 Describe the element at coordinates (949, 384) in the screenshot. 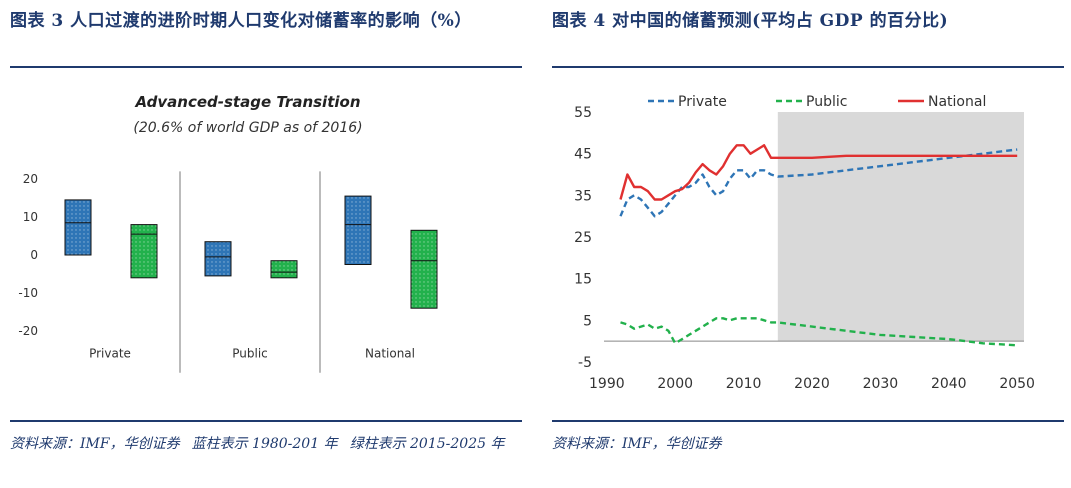

I see `x-tick-label: 2040` at that location.